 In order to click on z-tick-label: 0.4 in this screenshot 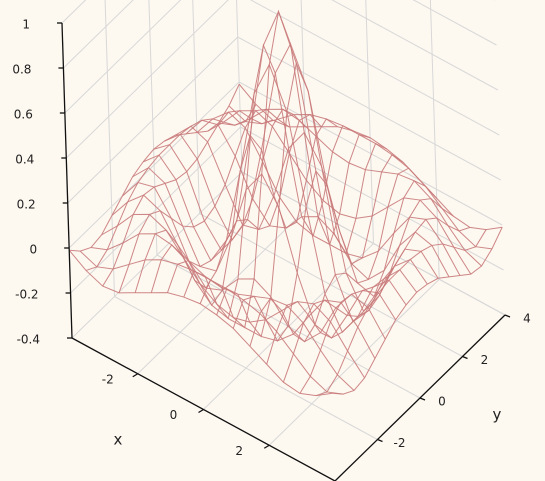, I will do `click(24, 160)`.